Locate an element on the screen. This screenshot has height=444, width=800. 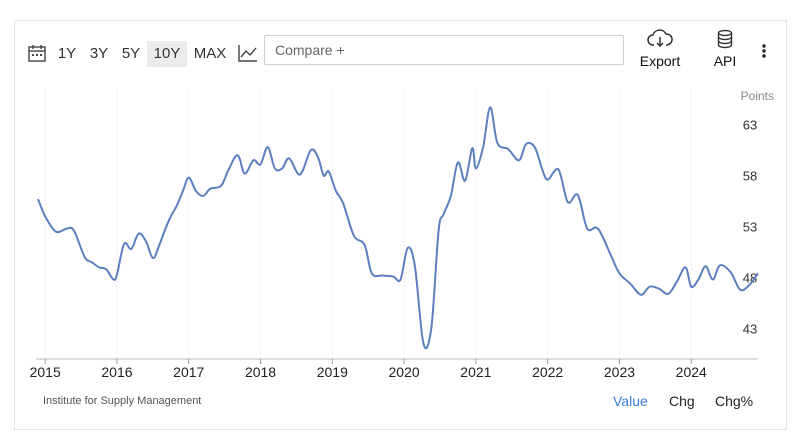
y-tick-label: 48 is located at coordinates (750, 277).